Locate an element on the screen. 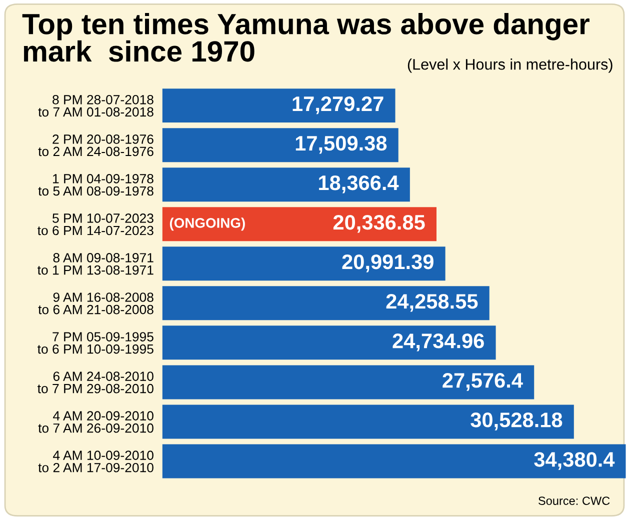 This screenshot has width=629, height=520. data-label: 20,336.85 is located at coordinates (379, 223).